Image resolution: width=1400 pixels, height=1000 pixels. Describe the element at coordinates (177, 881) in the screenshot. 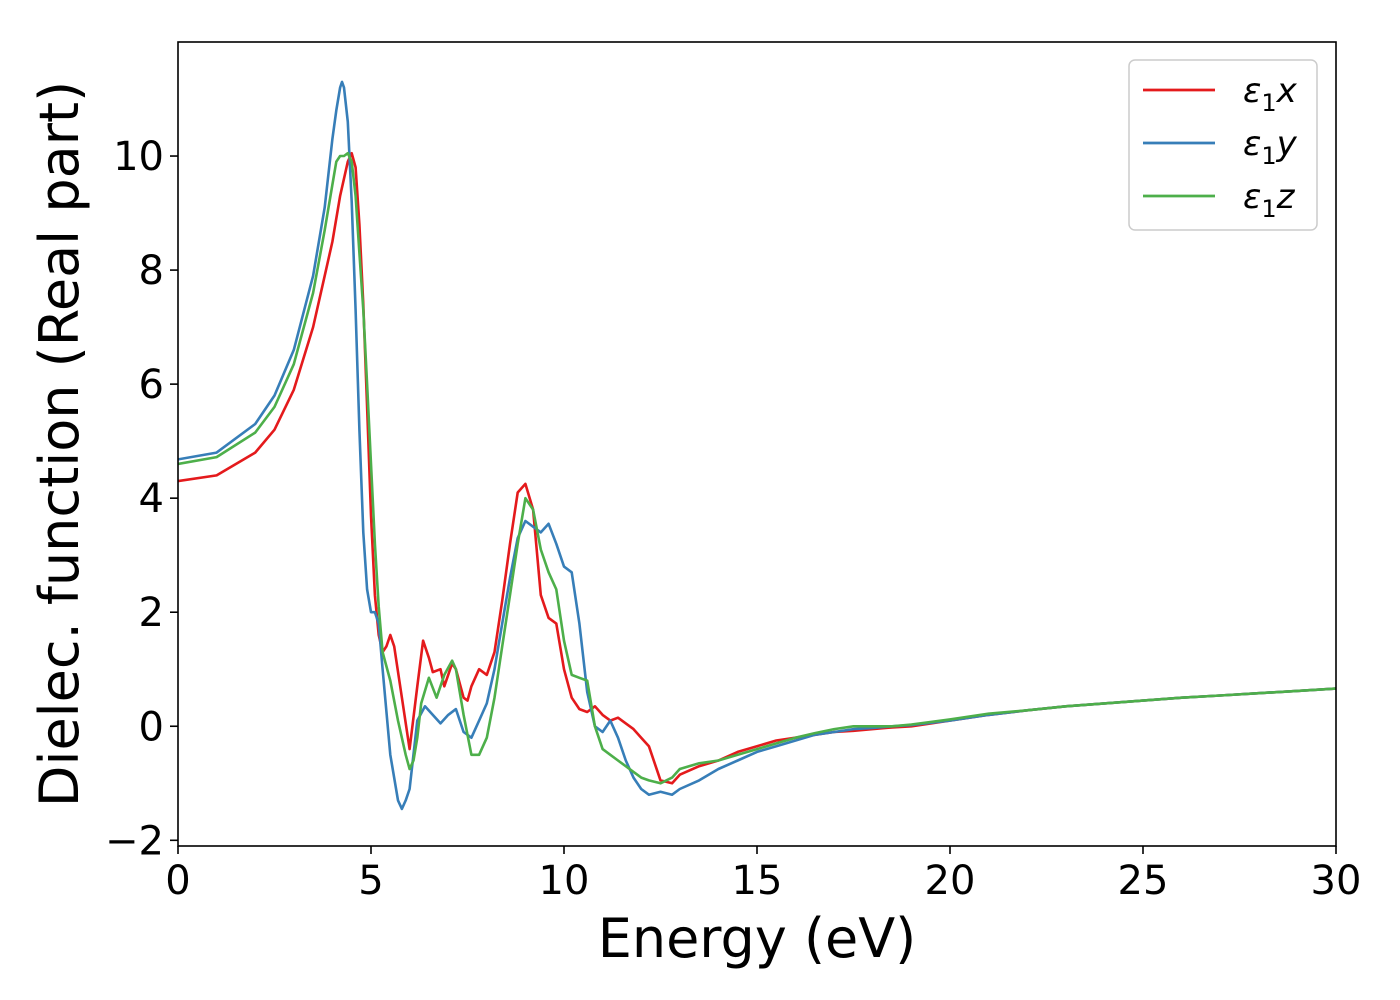

I see `x-tick-label: 0` at that location.